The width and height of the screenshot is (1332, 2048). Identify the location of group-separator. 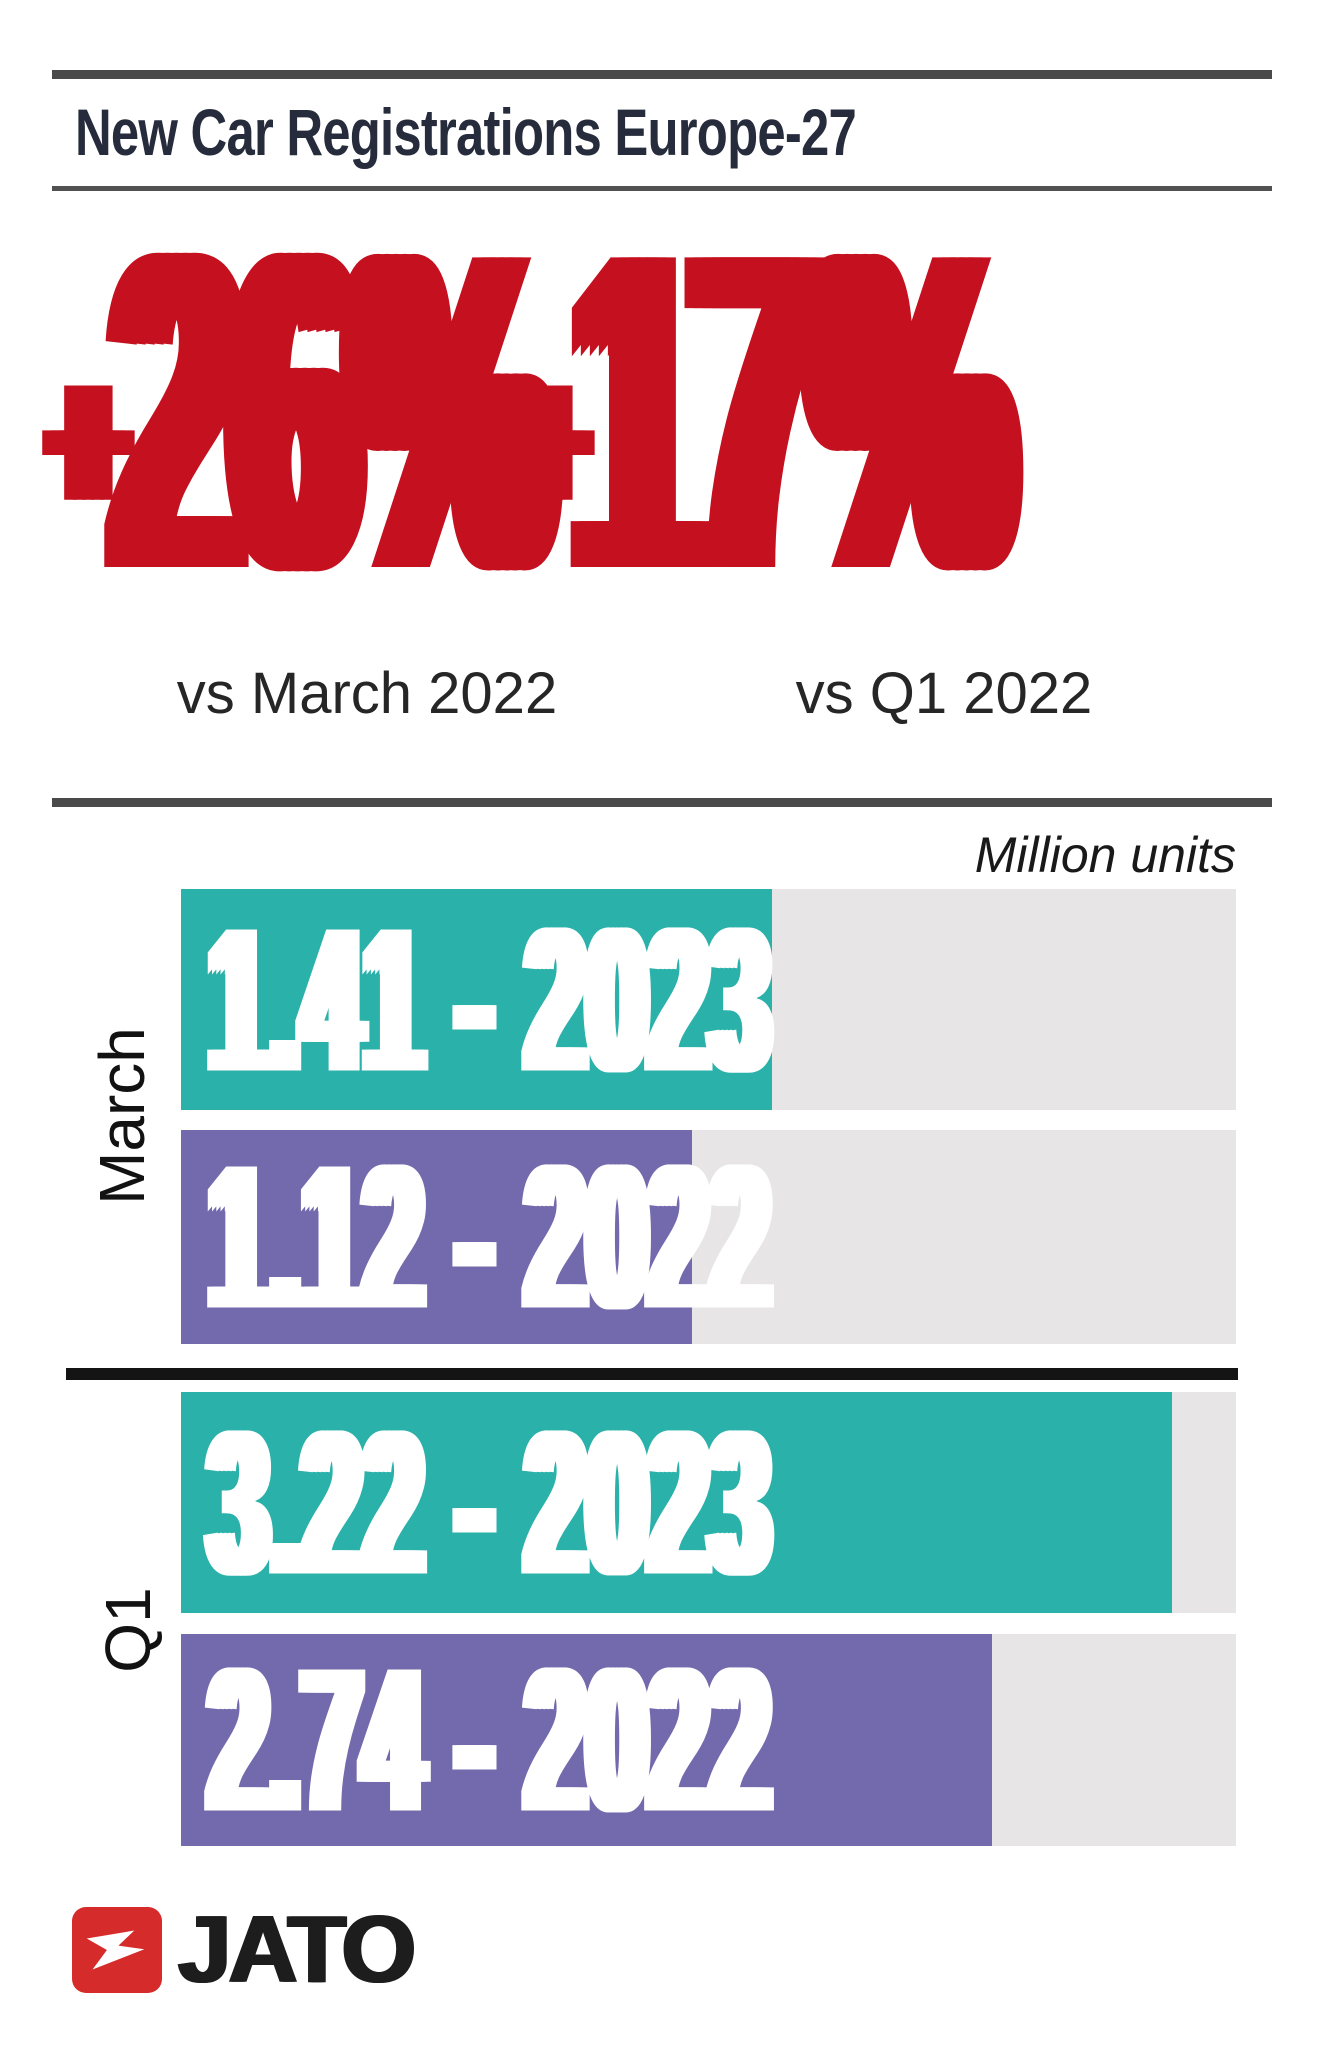
(652, 1374).